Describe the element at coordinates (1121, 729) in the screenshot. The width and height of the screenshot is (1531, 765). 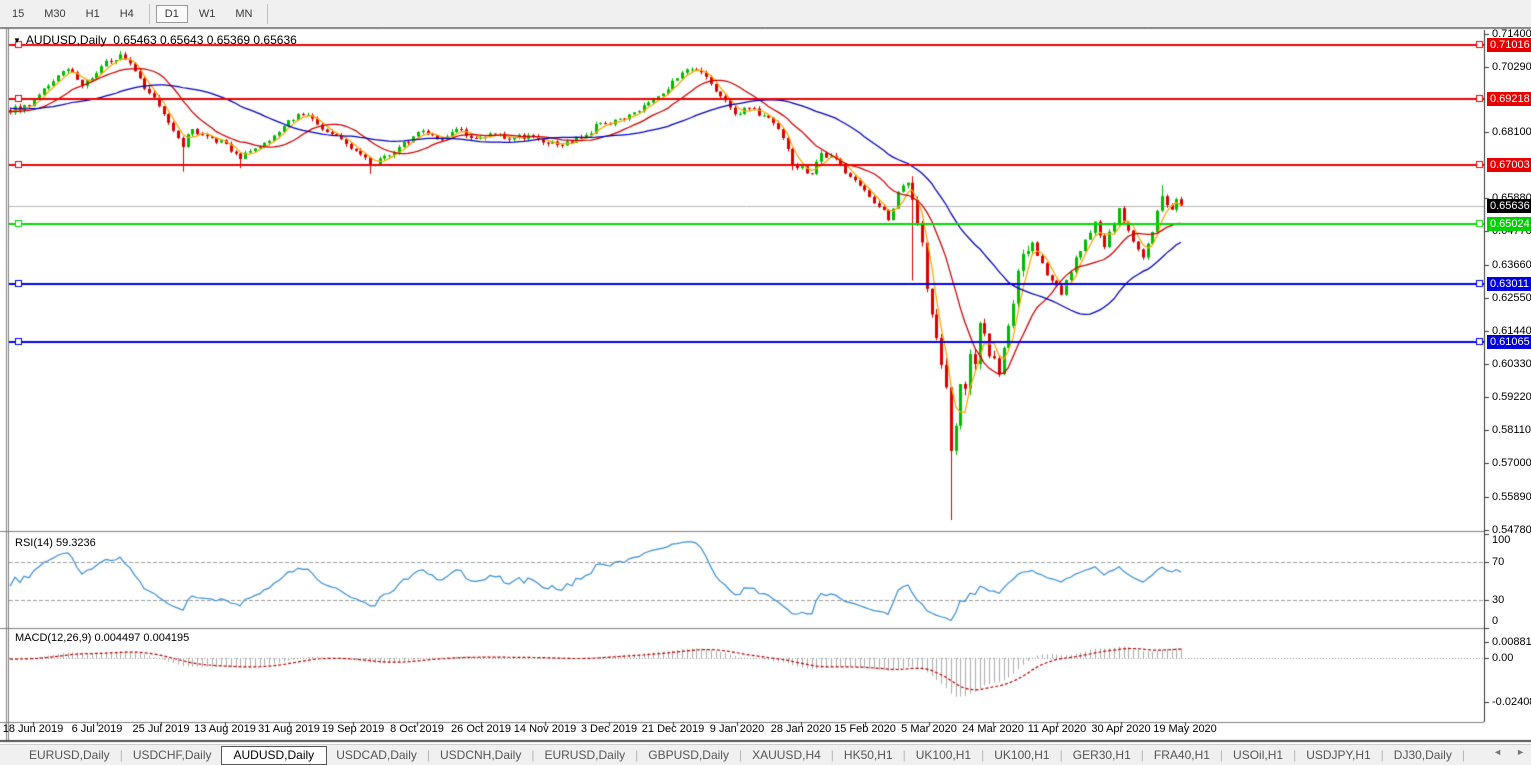
I see `date-axis-label: 30 Apr 2020` at that location.